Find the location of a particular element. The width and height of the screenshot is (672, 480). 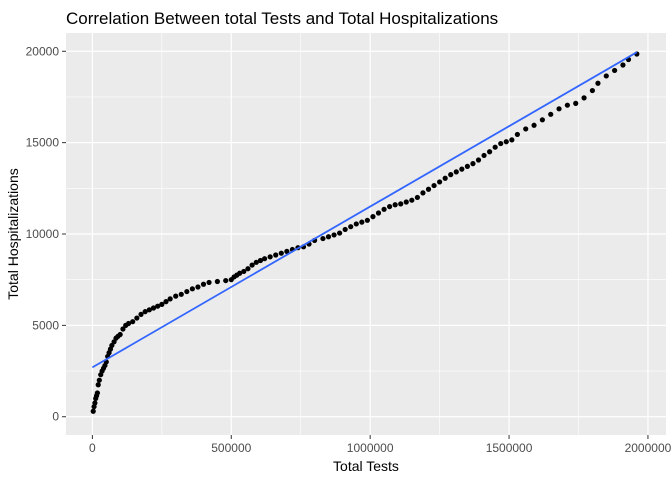

x-tick-label: 2000000 is located at coordinates (648, 448).